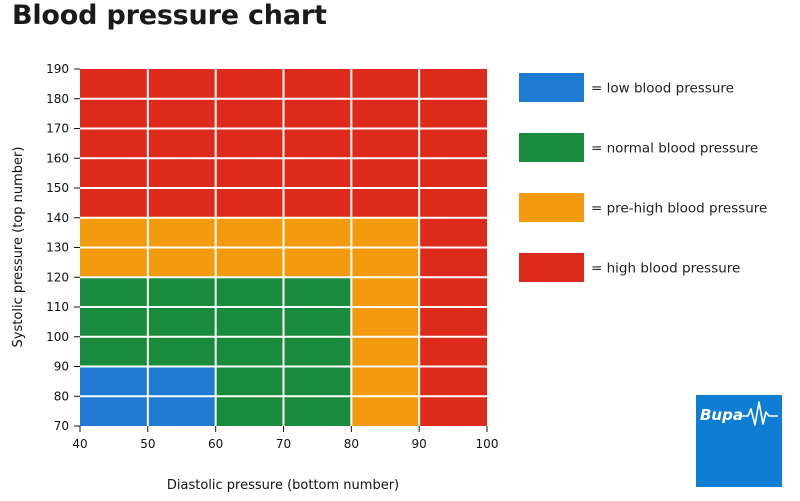  What do you see at coordinates (283, 444) in the screenshot?
I see `x-tick-label: 70` at bounding box center [283, 444].